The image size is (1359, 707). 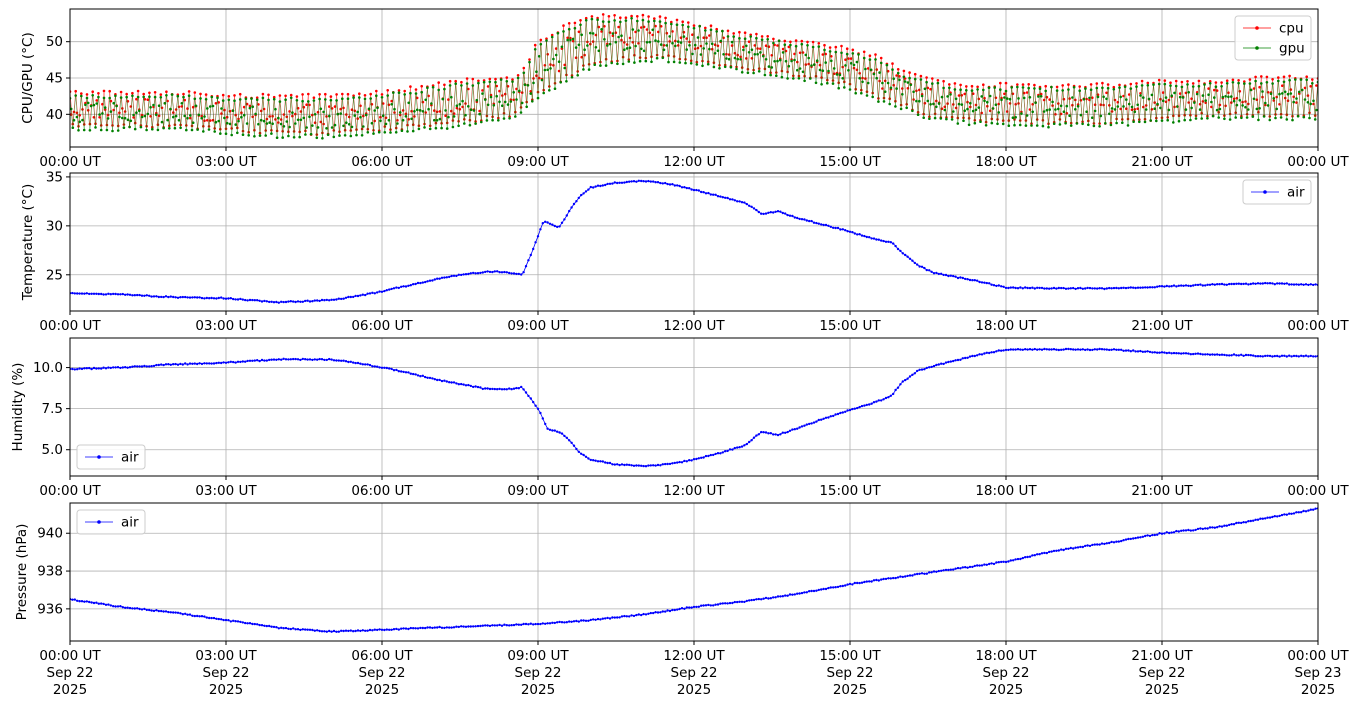 I want to click on y-axis-title: Pressure (hPa), so click(x=22, y=572).